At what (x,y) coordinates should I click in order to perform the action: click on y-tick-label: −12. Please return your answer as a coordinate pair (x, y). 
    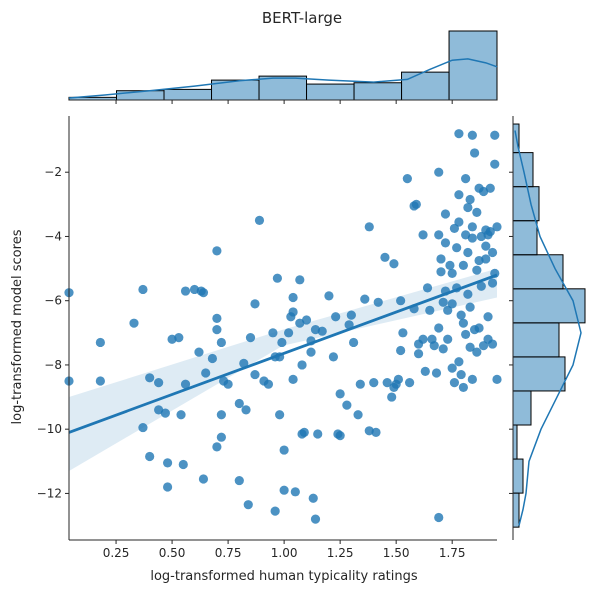
    Looking at the image, I should click on (49, 493).